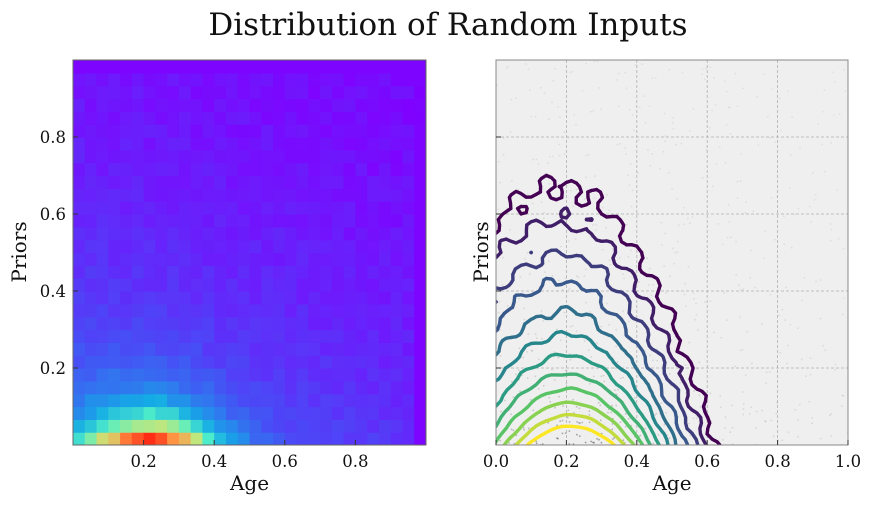 This screenshot has height=505, width=873. What do you see at coordinates (447, 25) in the screenshot?
I see `figure-title: Distribution of Random Inputs` at bounding box center [447, 25].